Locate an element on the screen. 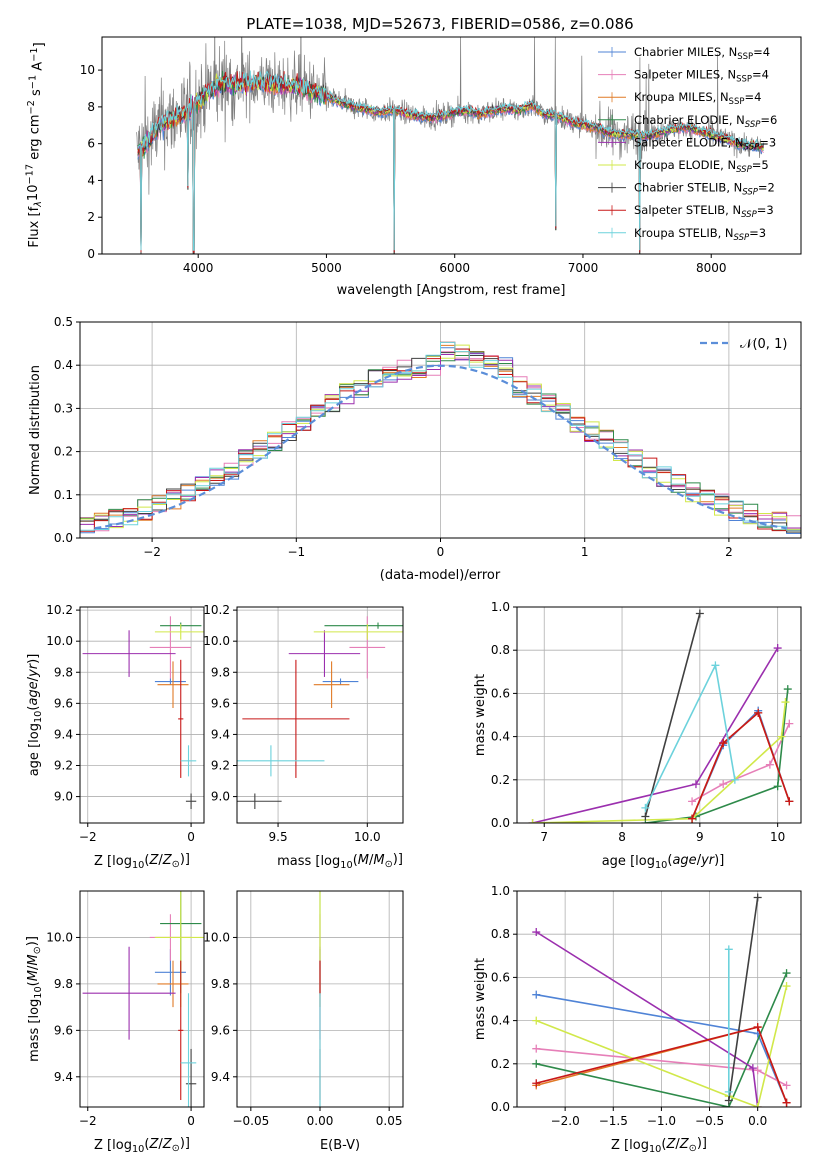 Image resolution: width=819 pixels, height=1170 pixels. mass_vs_EBV-axes: −0.05 0.00 0.05 9.4 9.6 9.8 10.0 is located at coordinates (303, 1009).